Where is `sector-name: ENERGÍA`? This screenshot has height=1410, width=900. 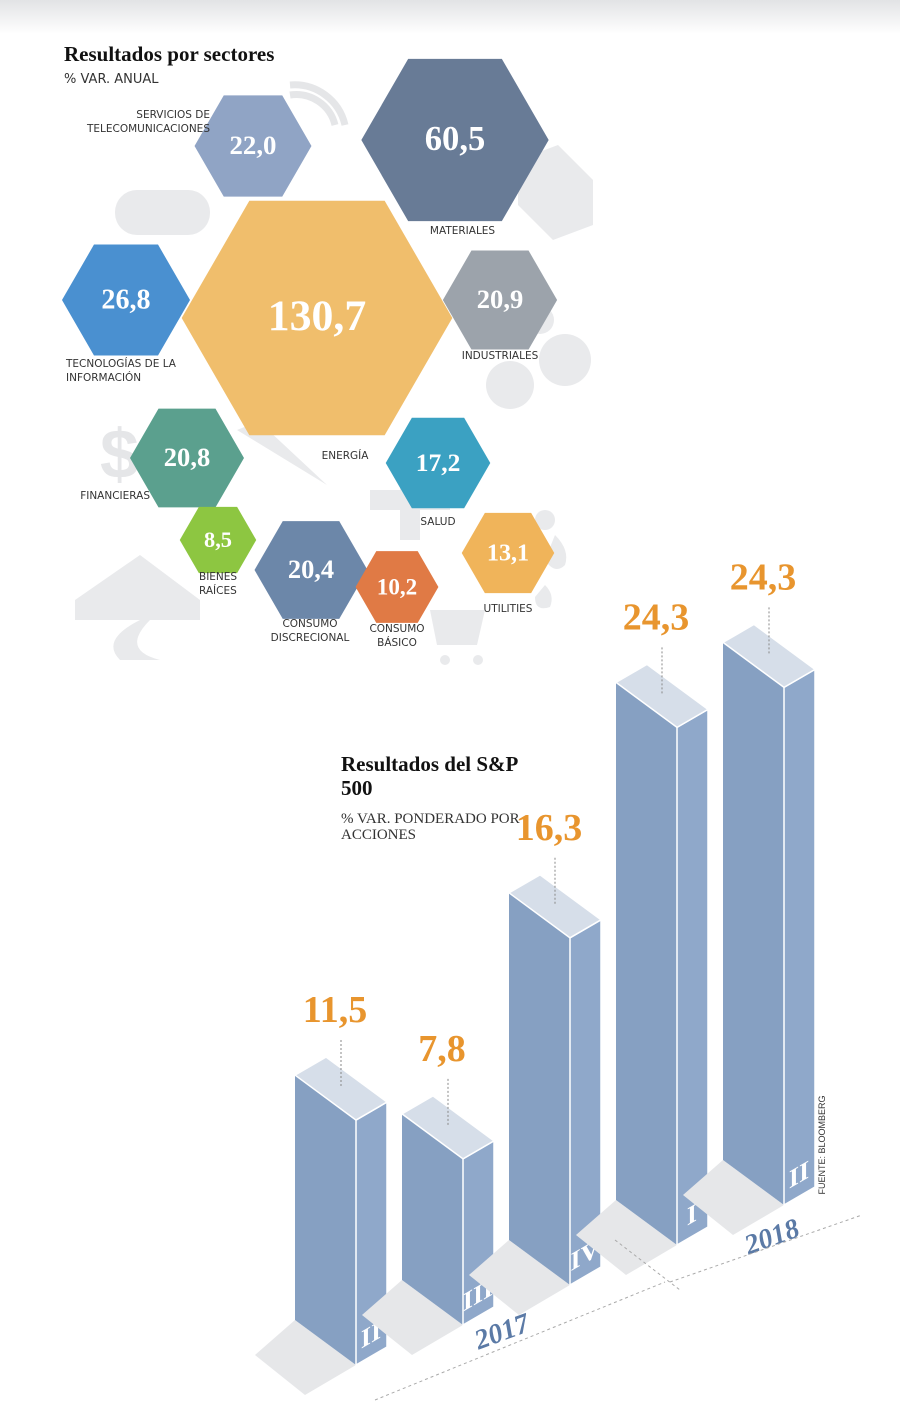
sector-name: ENERGÍA is located at coordinates (345, 456).